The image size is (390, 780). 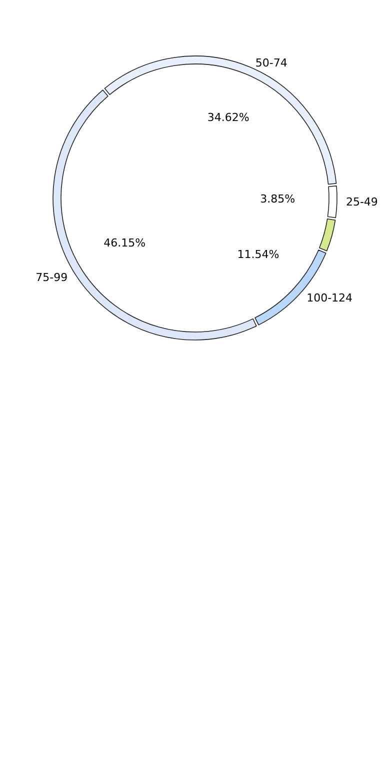 I want to click on slice-label: 75-99, so click(x=52, y=277).